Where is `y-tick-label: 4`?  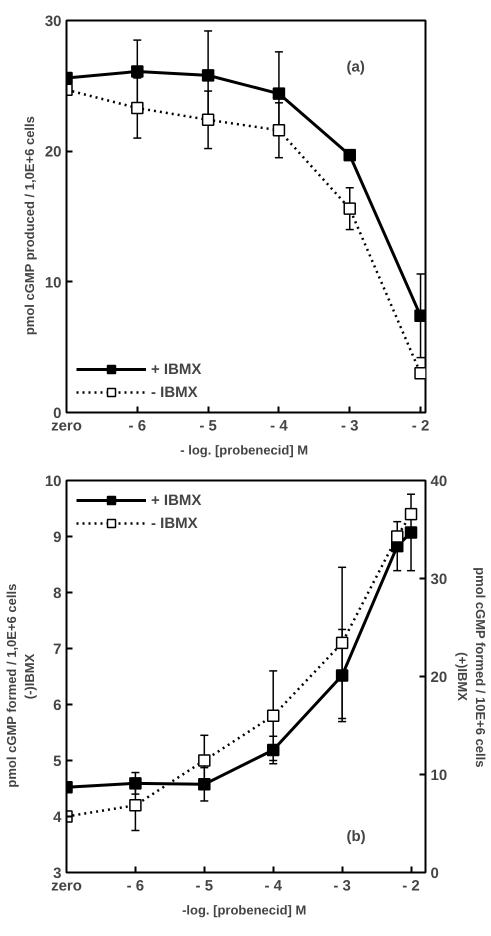
y-tick-label: 4 is located at coordinates (57, 817).